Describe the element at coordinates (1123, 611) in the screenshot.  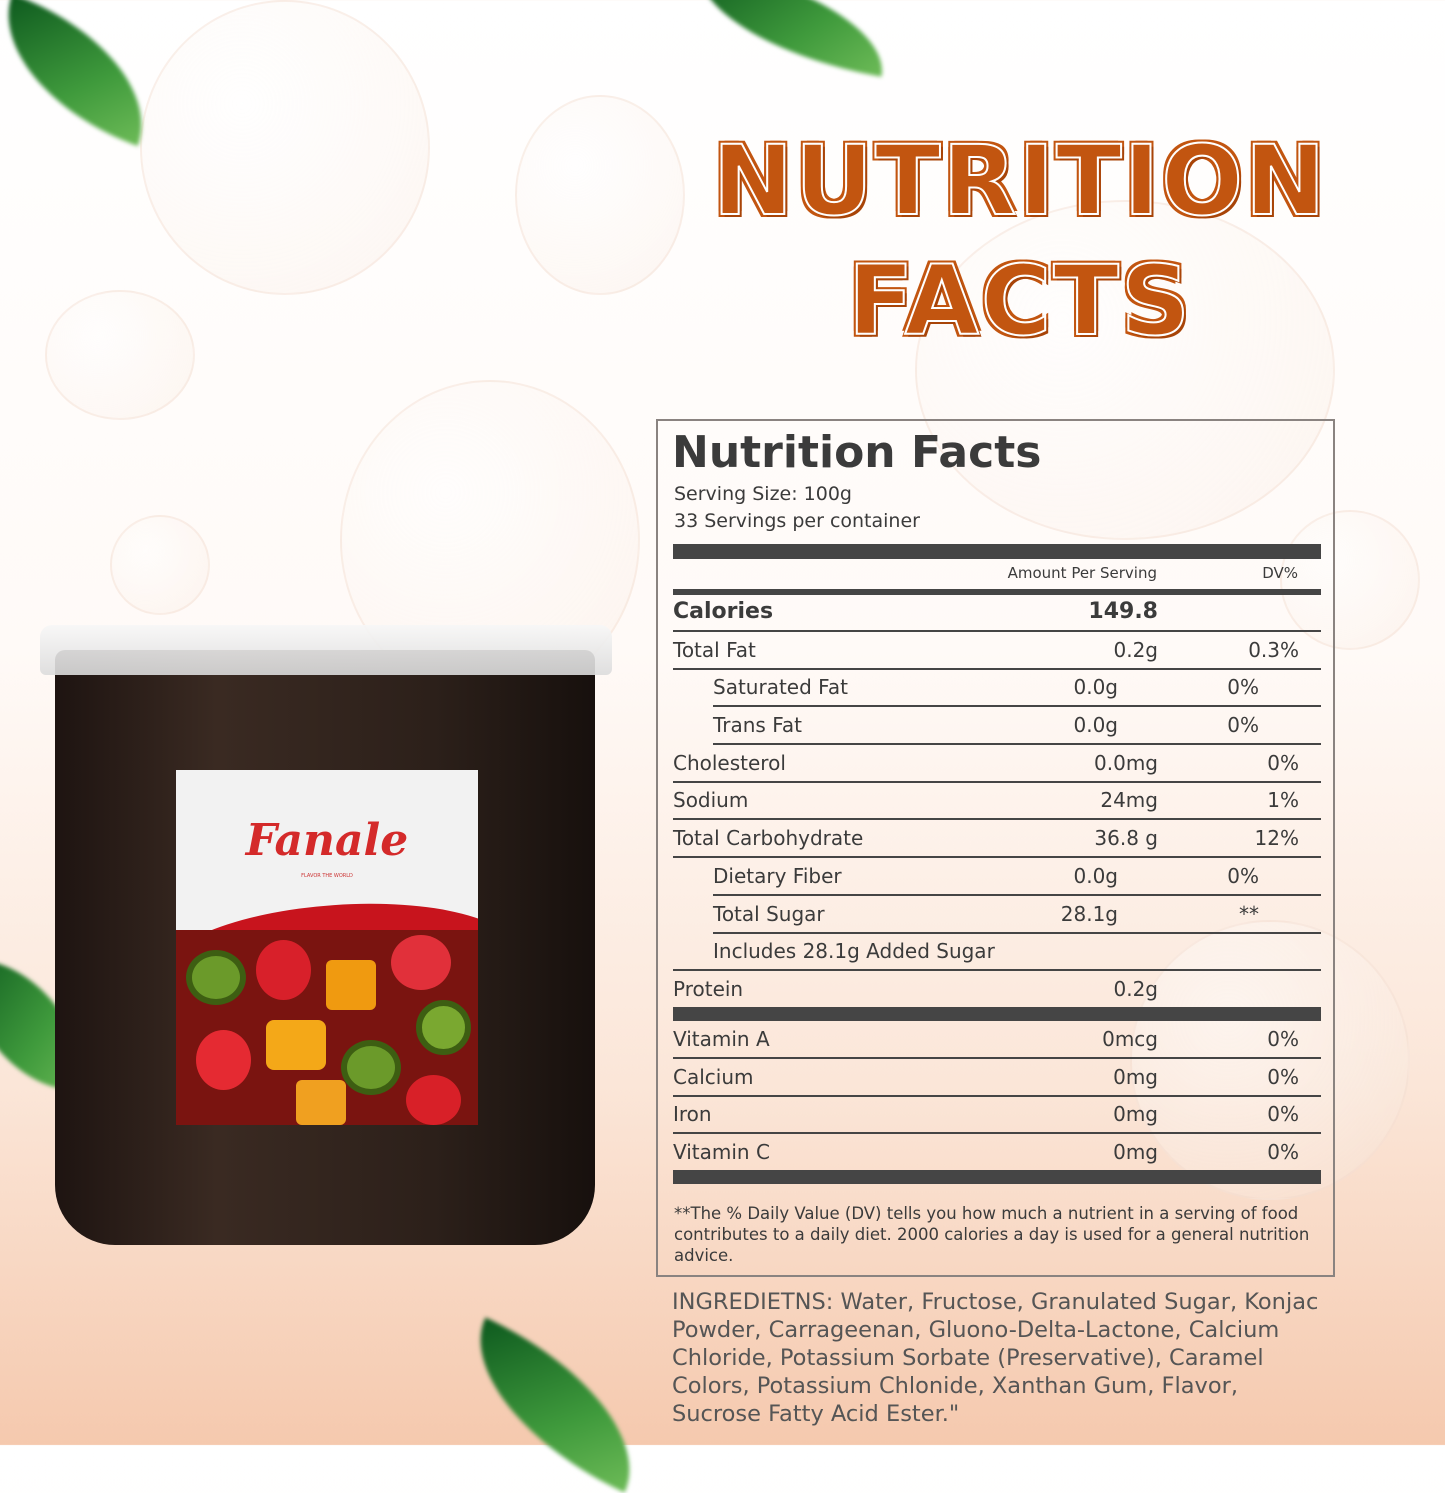
I see `calories-value: 149.8` at that location.